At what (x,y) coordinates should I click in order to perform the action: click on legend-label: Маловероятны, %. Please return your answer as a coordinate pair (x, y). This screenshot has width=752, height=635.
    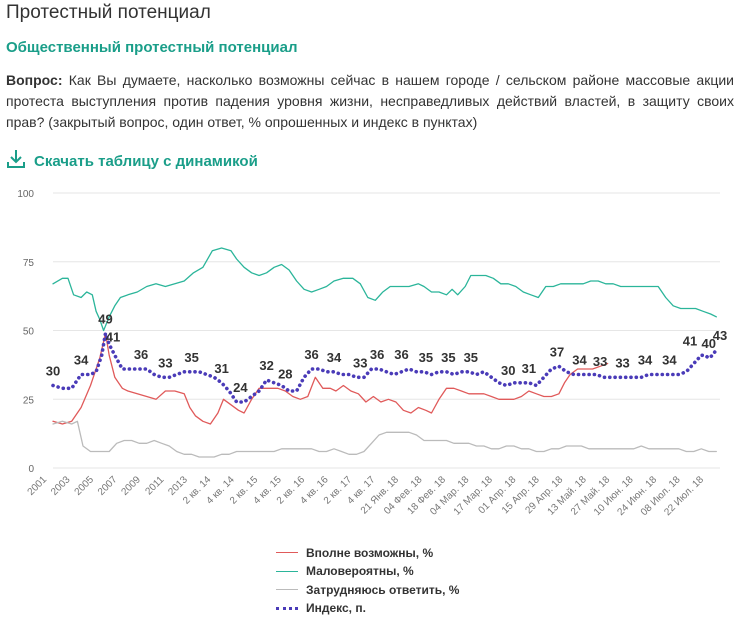
    Looking at the image, I should click on (360, 571).